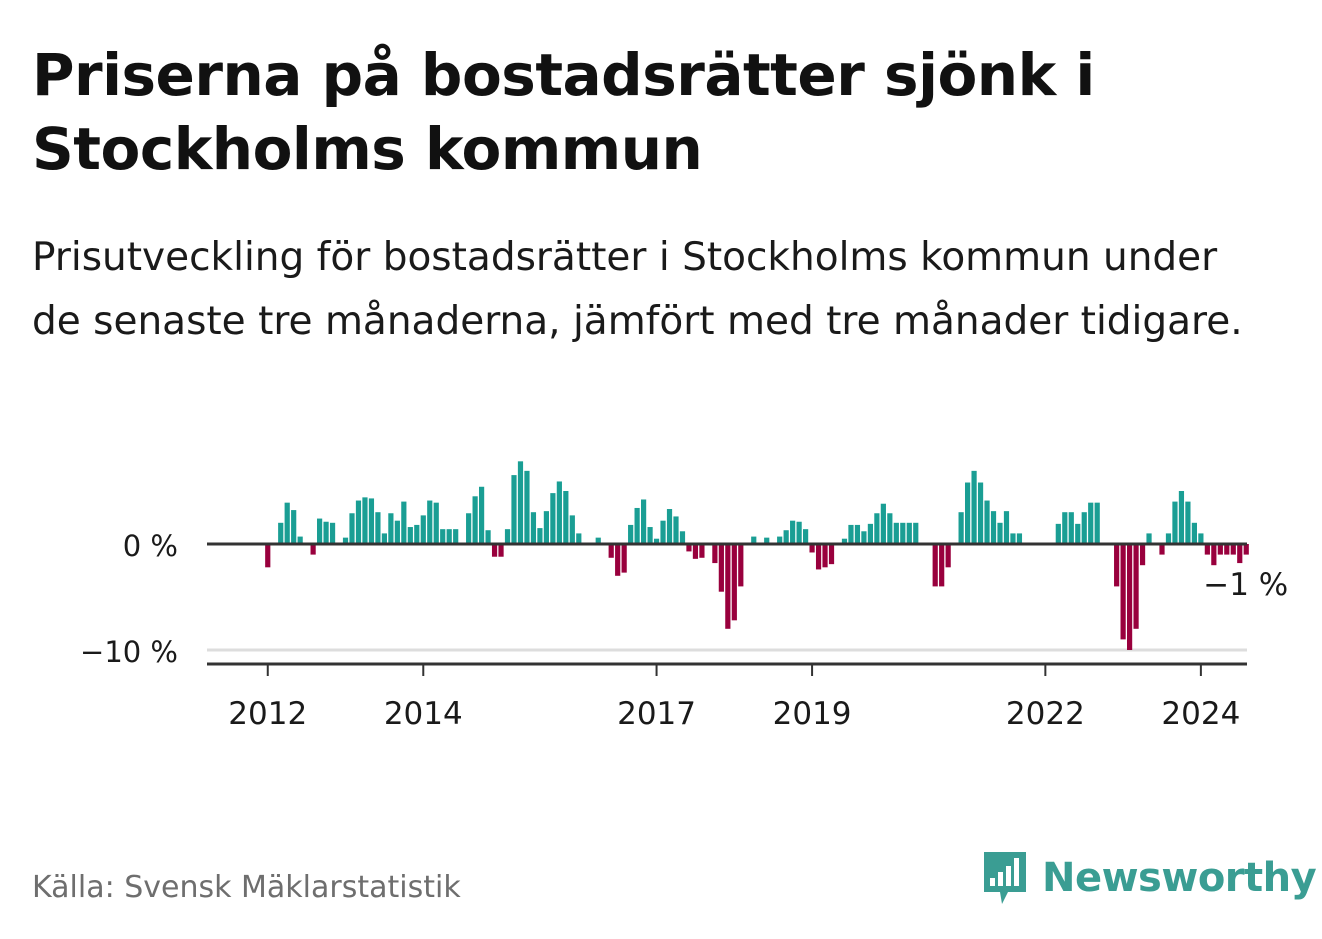  Describe the element at coordinates (1200, 714) in the screenshot. I see `x-tick-label: 2024` at that location.